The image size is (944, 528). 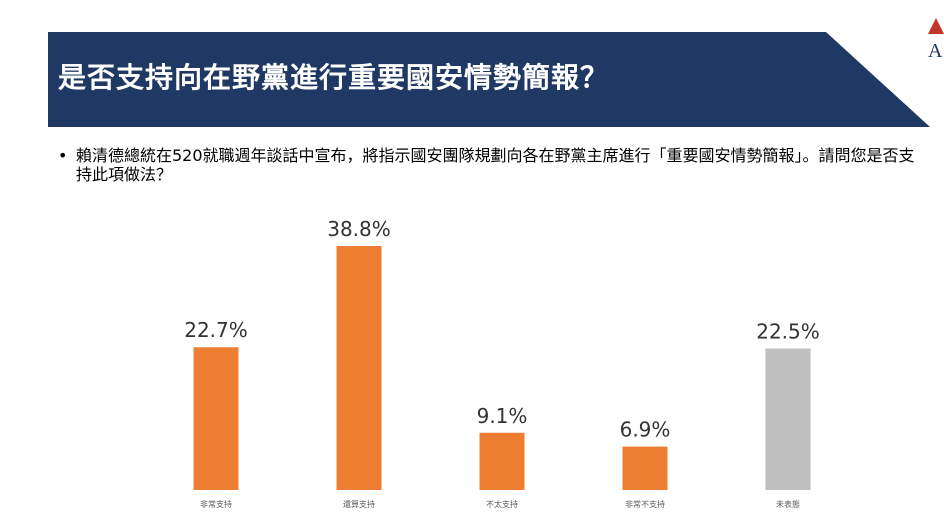 I want to click on logo-triangle-icon, so click(x=936, y=26).